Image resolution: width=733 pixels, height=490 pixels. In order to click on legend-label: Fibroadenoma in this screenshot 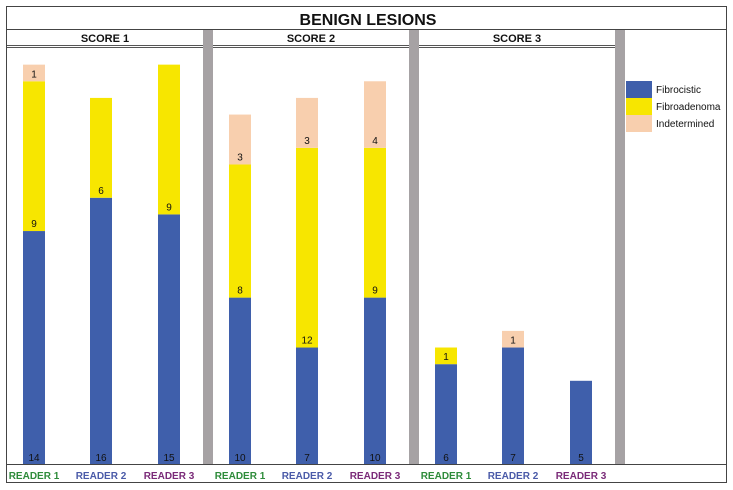, I will do `click(688, 107)`.